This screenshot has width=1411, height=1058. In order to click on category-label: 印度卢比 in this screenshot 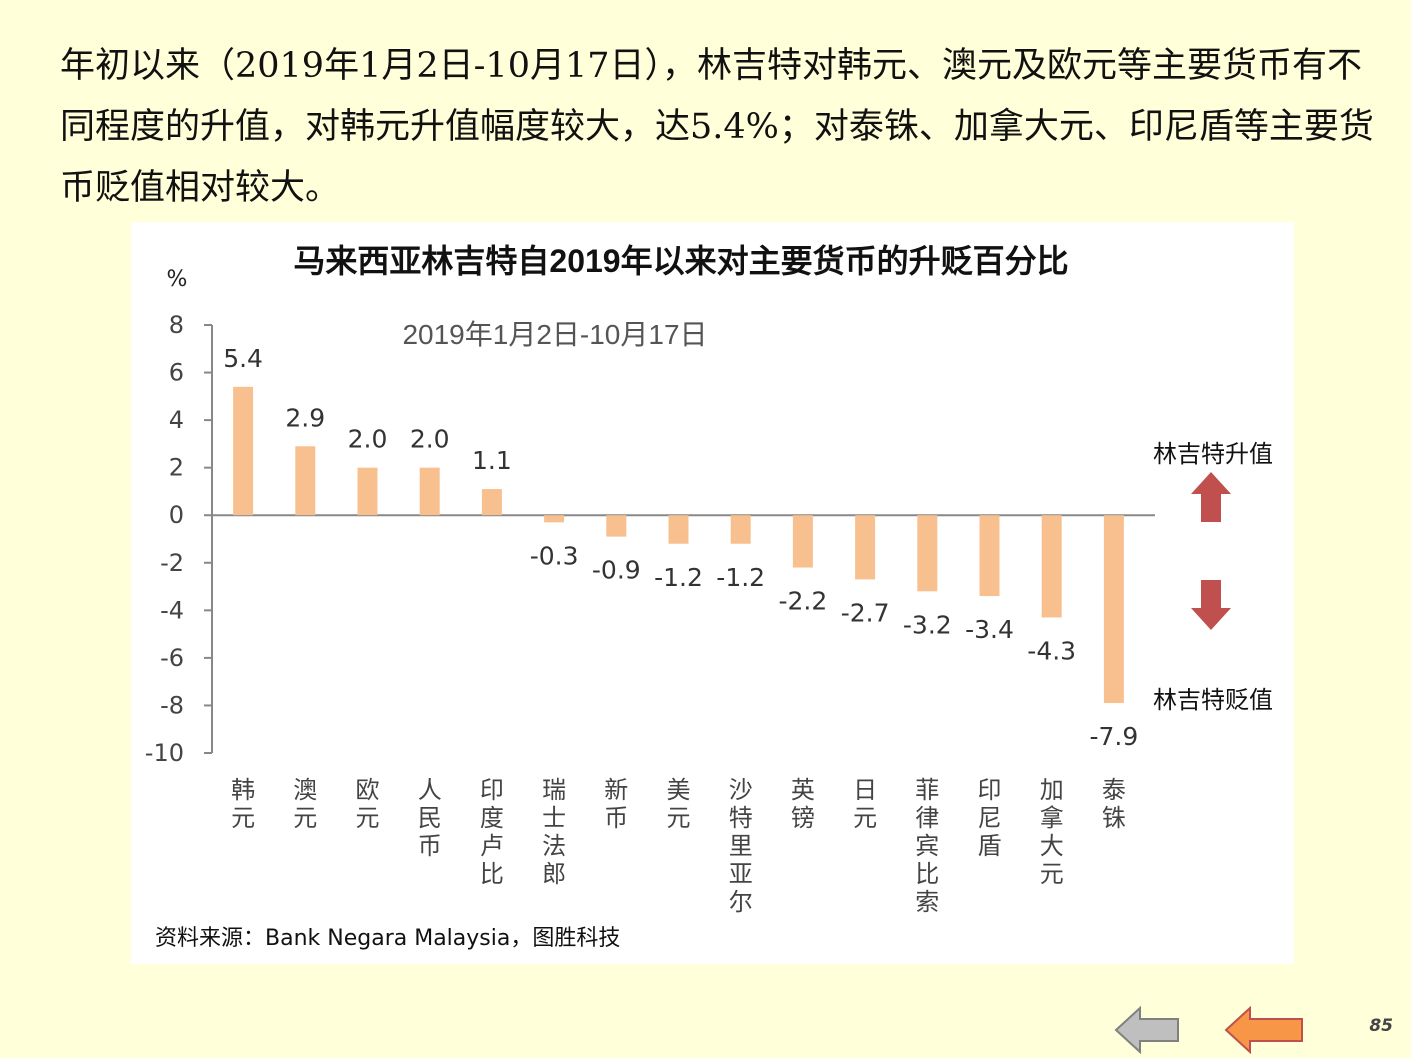, I will do `click(492, 832)`.